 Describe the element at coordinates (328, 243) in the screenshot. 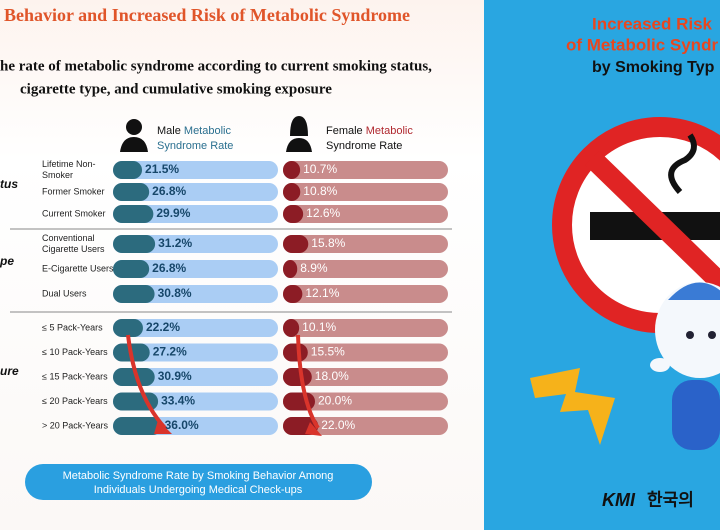

I see `female-value: 15.8%` at that location.